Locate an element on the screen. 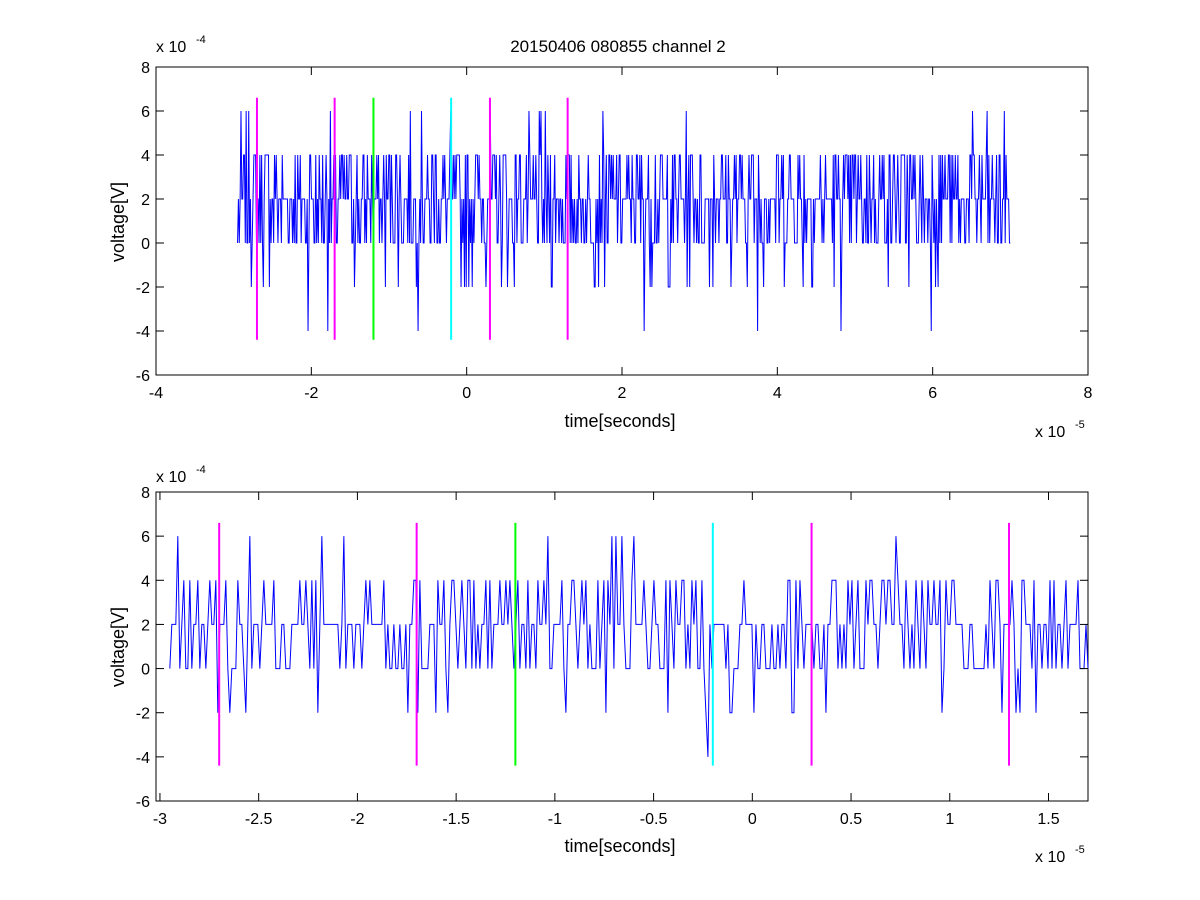  bottom-y-axis-label: voltage[V] is located at coordinates (118, 647).